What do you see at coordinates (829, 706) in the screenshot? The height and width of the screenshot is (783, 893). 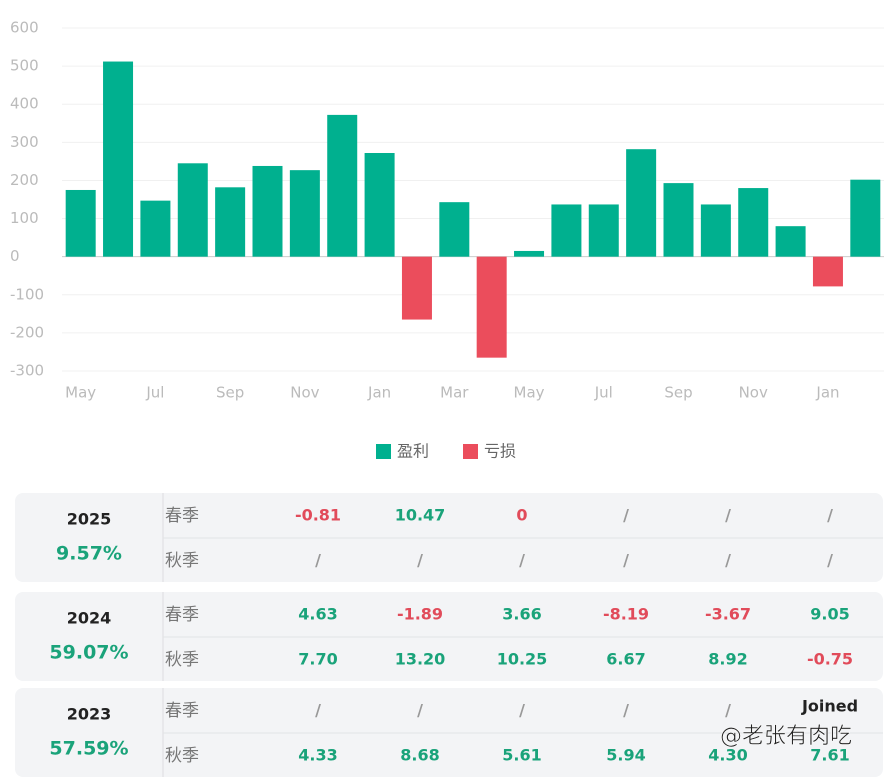 I see `cell-value: Joined` at bounding box center [829, 706].